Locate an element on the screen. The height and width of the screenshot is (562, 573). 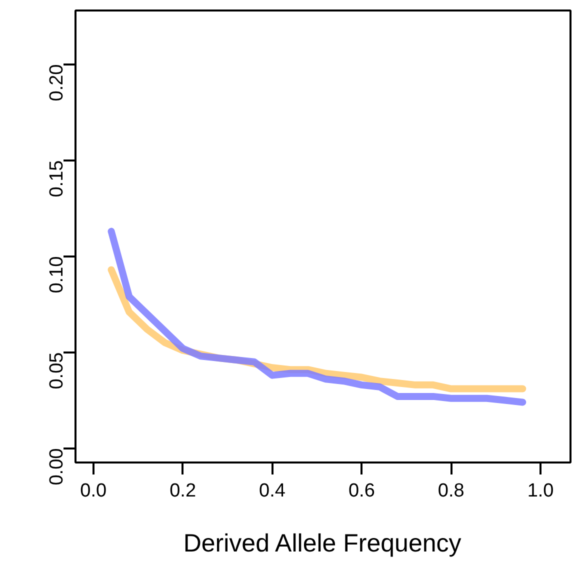
y-tick-label: 0.20 is located at coordinates (57, 83).